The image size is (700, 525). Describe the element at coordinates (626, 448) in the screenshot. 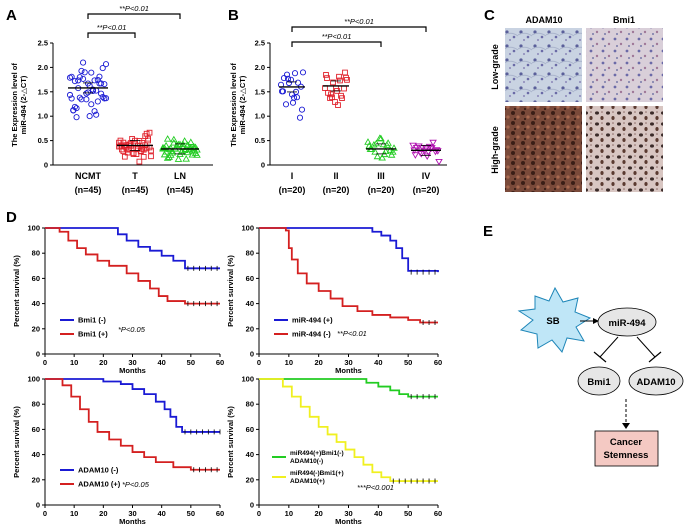

I see `node-cancer-stemness` at that location.